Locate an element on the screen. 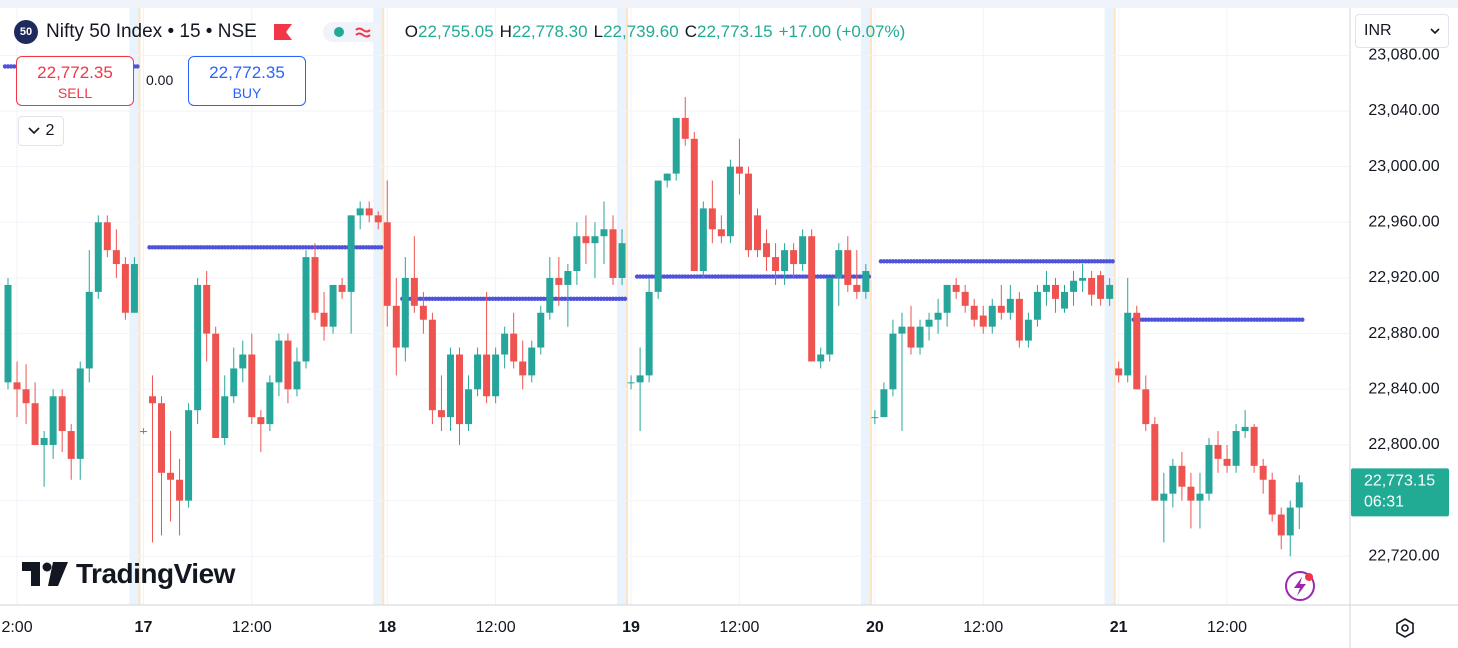 This screenshot has height=648, width=1458. dropdown-icon is located at coordinates (1435, 30).